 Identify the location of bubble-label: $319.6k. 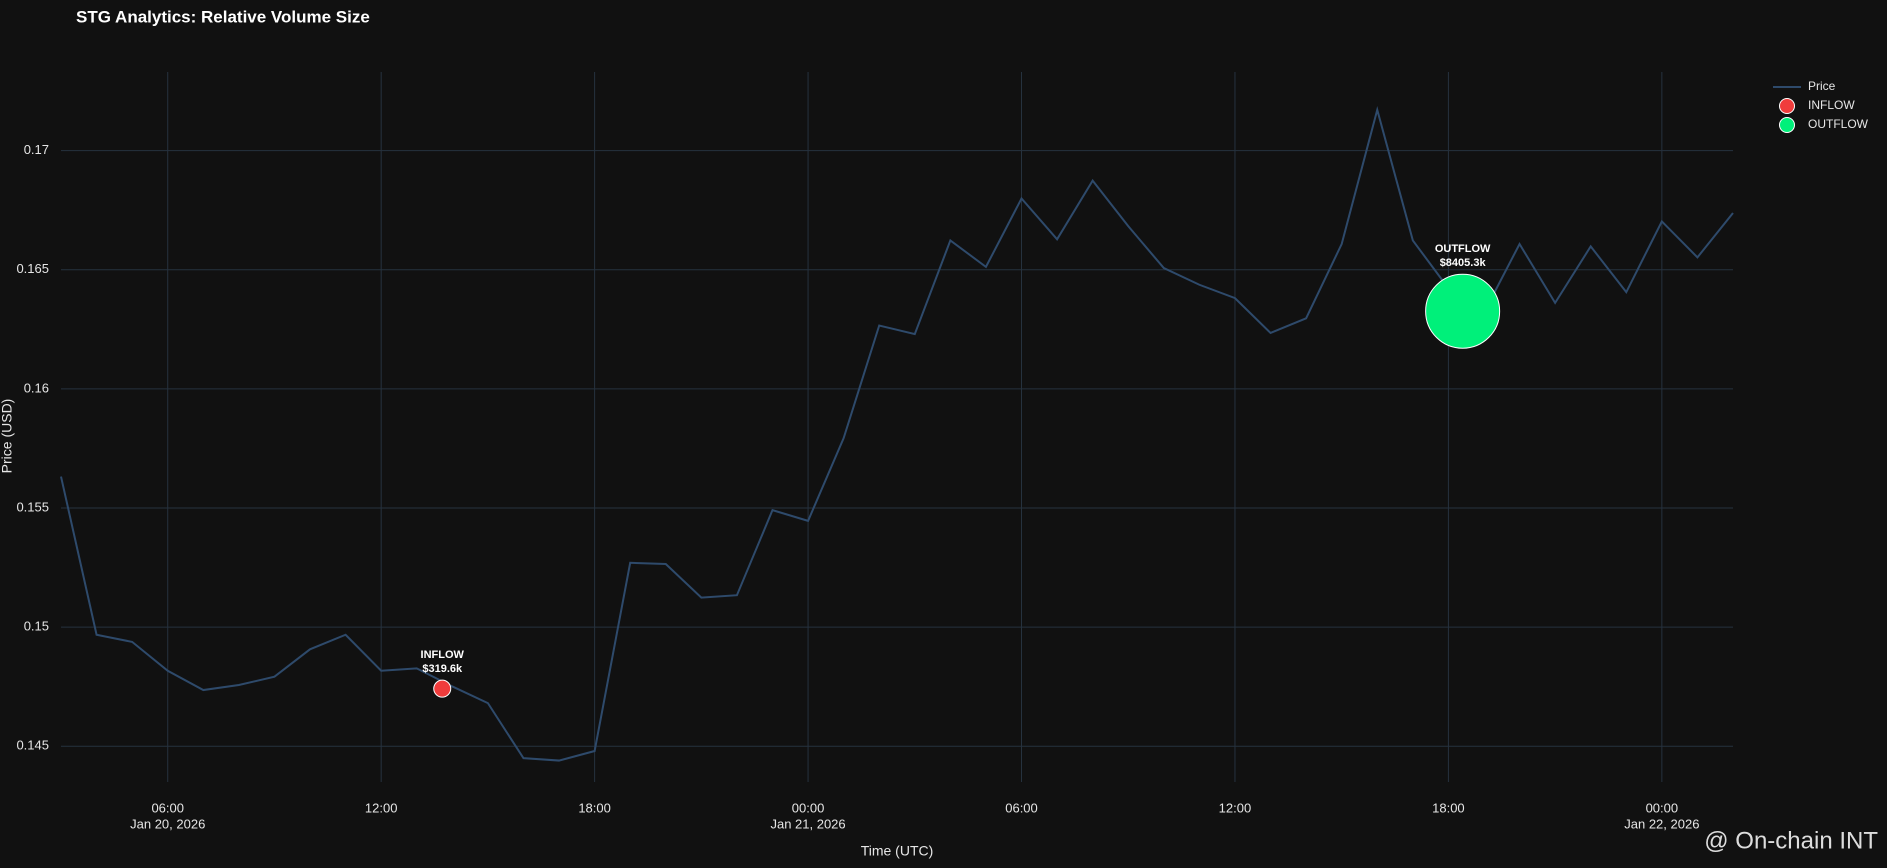
(442, 669).